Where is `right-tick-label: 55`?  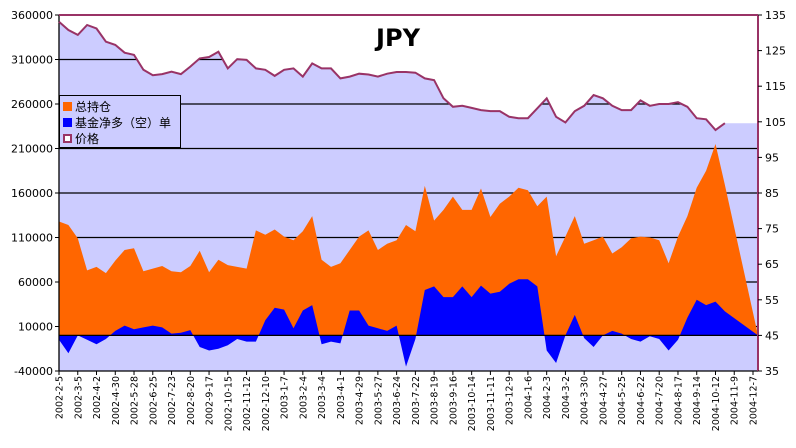
right-tick-label: 55 is located at coordinates (772, 300).